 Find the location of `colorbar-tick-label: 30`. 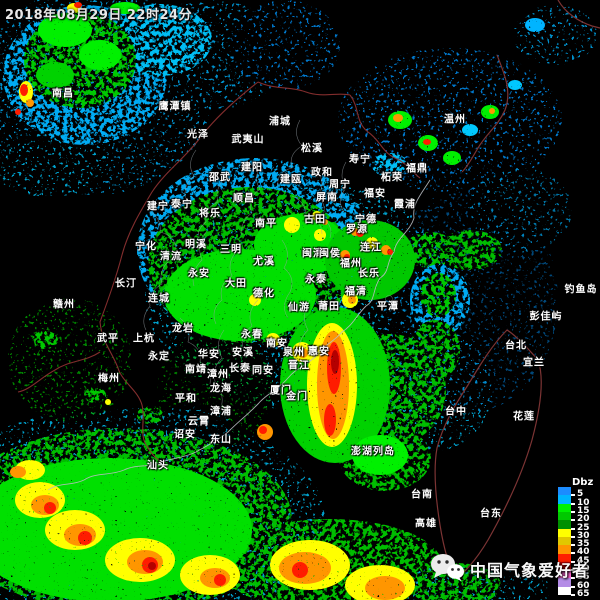

colorbar-tick-label: 30 is located at coordinates (583, 535).